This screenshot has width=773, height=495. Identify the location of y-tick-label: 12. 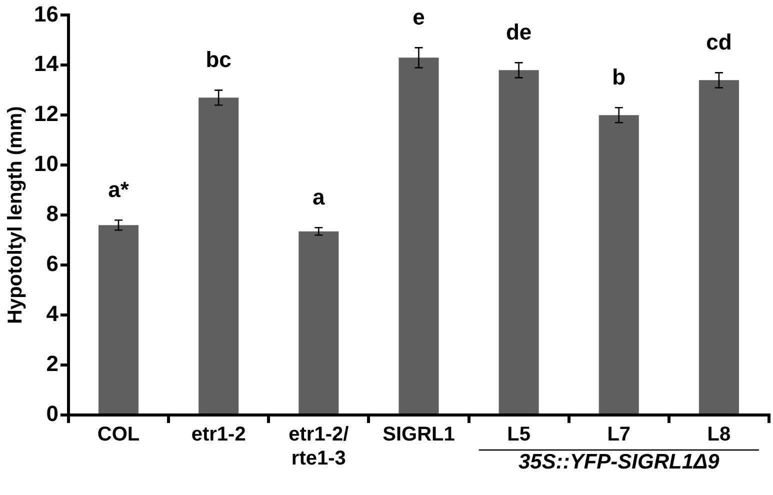
(46, 113).